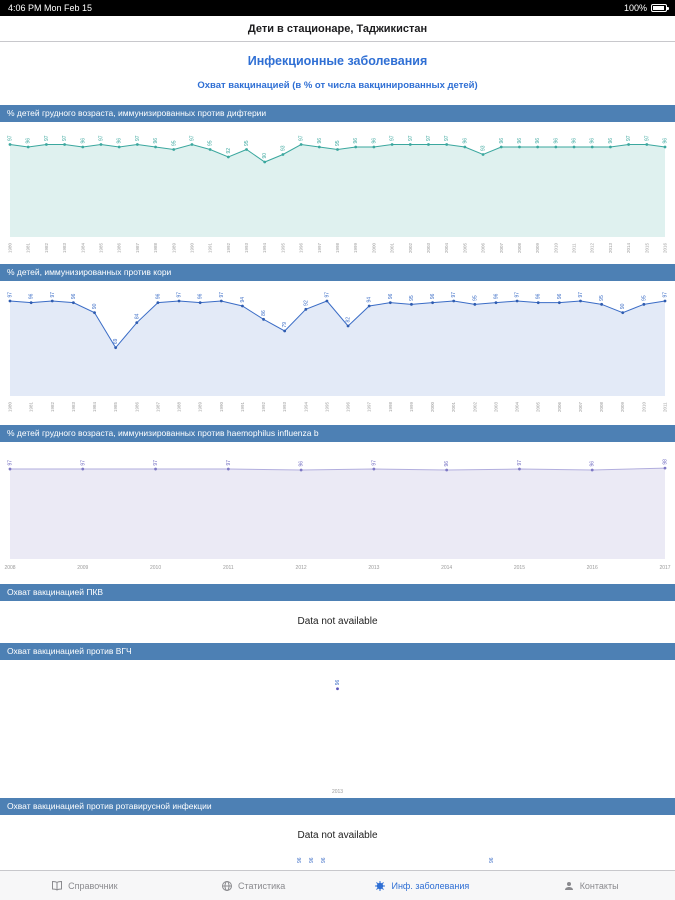  What do you see at coordinates (243, 300) in the screenshot?
I see `svg-text: 94` at bounding box center [243, 300].